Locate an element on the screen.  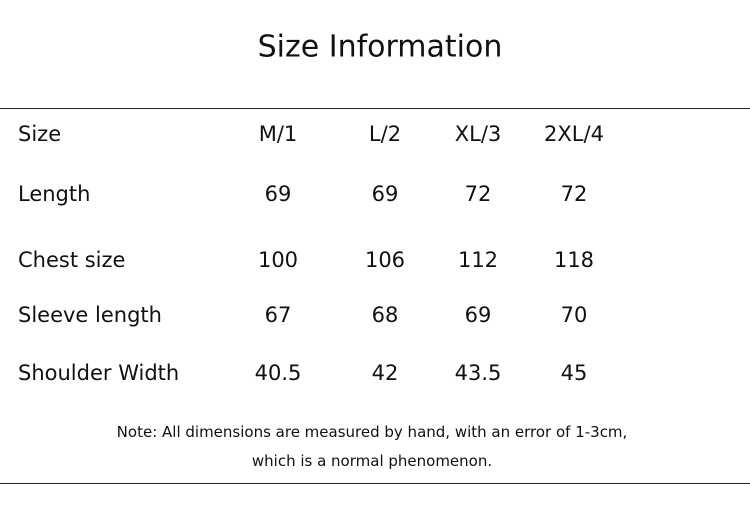
cell-value: 68 is located at coordinates (385, 315).